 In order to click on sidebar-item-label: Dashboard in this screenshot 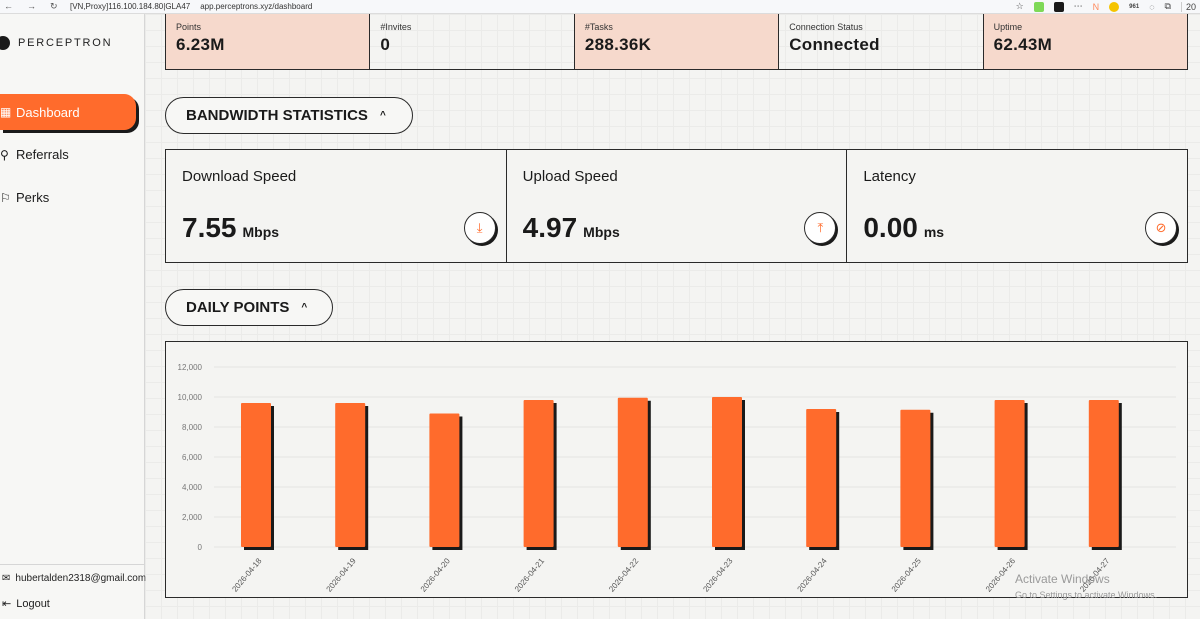, I will do `click(48, 112)`.